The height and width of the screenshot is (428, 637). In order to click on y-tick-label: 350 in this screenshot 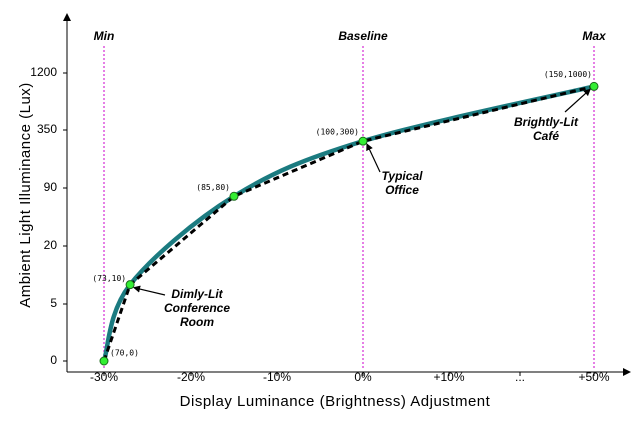, I will do `click(47, 129)`.